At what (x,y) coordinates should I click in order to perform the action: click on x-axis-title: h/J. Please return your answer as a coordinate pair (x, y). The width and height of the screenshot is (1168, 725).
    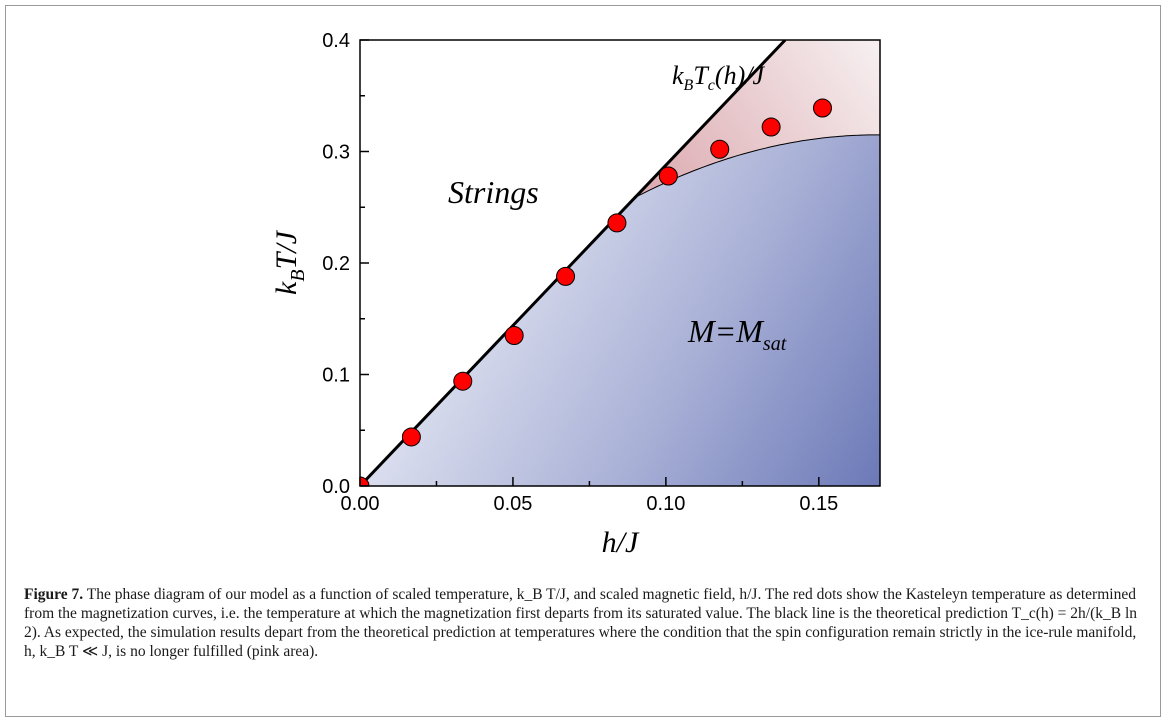
    Looking at the image, I should click on (621, 542).